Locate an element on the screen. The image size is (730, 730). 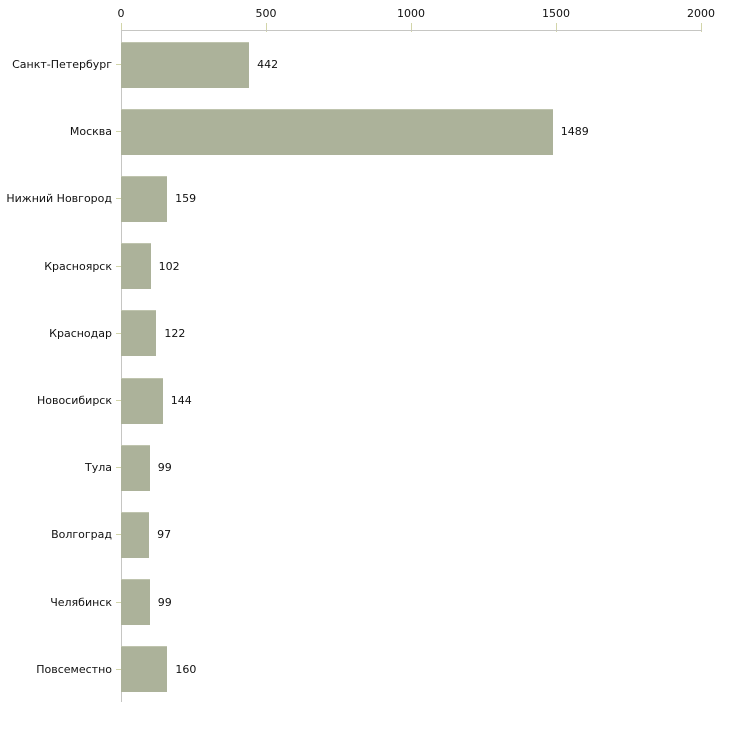
bar-track: 159 is located at coordinates (411, 198).